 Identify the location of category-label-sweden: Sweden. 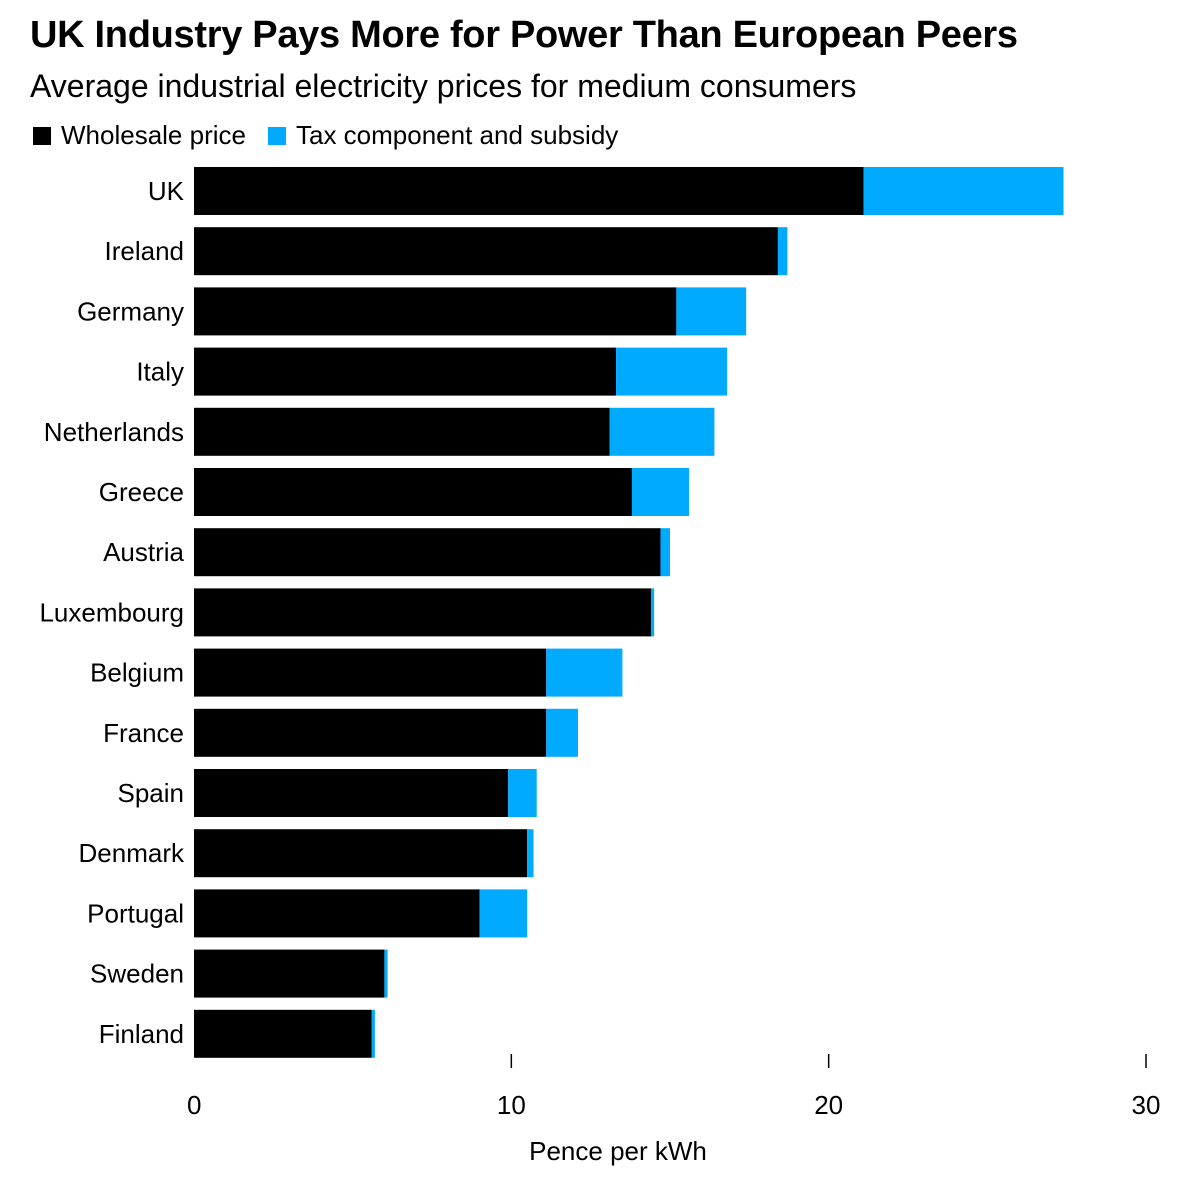
(137, 974).